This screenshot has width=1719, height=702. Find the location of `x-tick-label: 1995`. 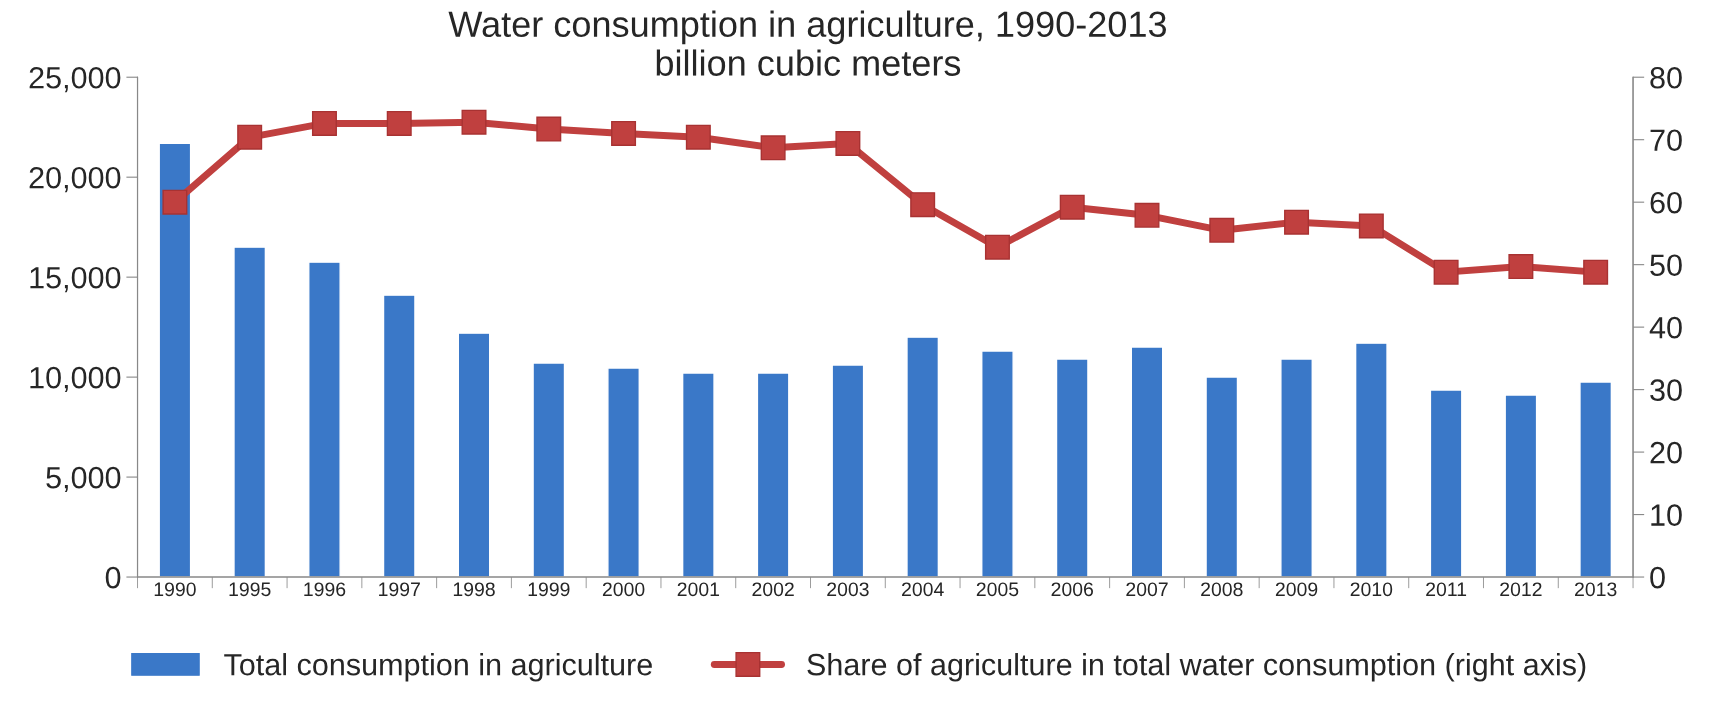

x-tick-label: 1995 is located at coordinates (250, 589).